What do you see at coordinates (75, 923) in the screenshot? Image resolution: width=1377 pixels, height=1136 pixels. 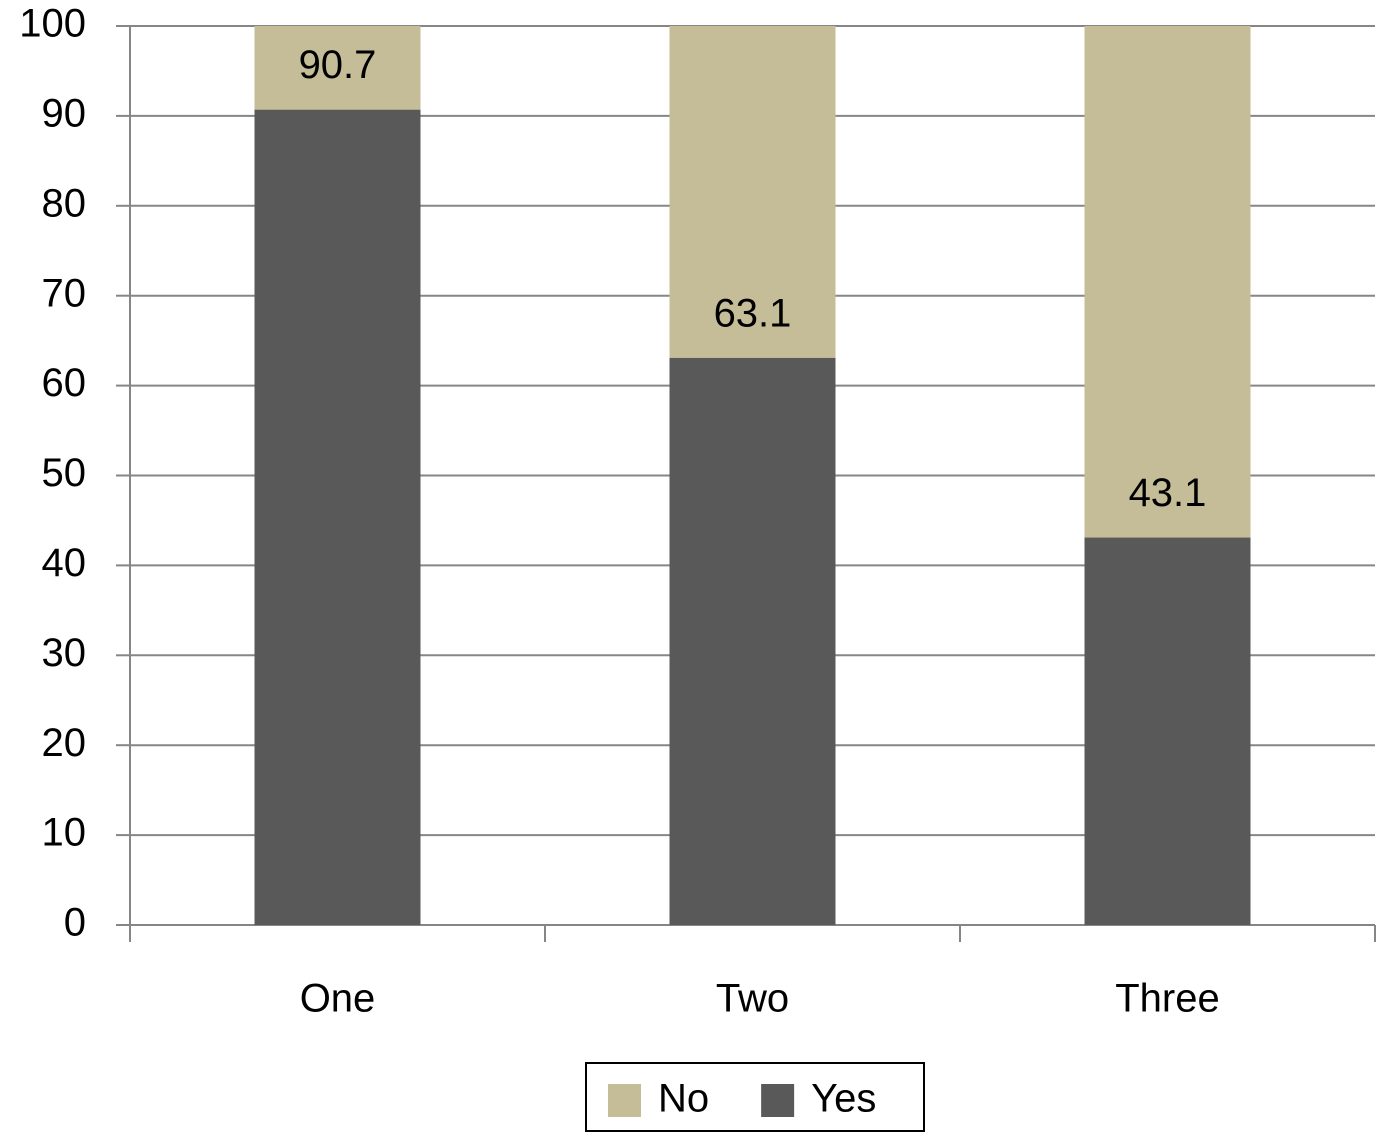 I see `y-tick-label: 0` at bounding box center [75, 923].